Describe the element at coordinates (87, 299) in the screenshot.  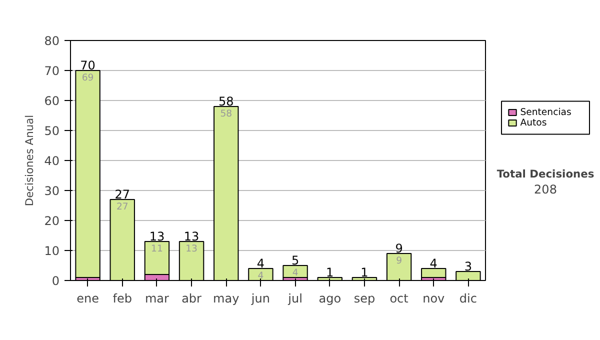
I see `x-tick-label: ene` at that location.